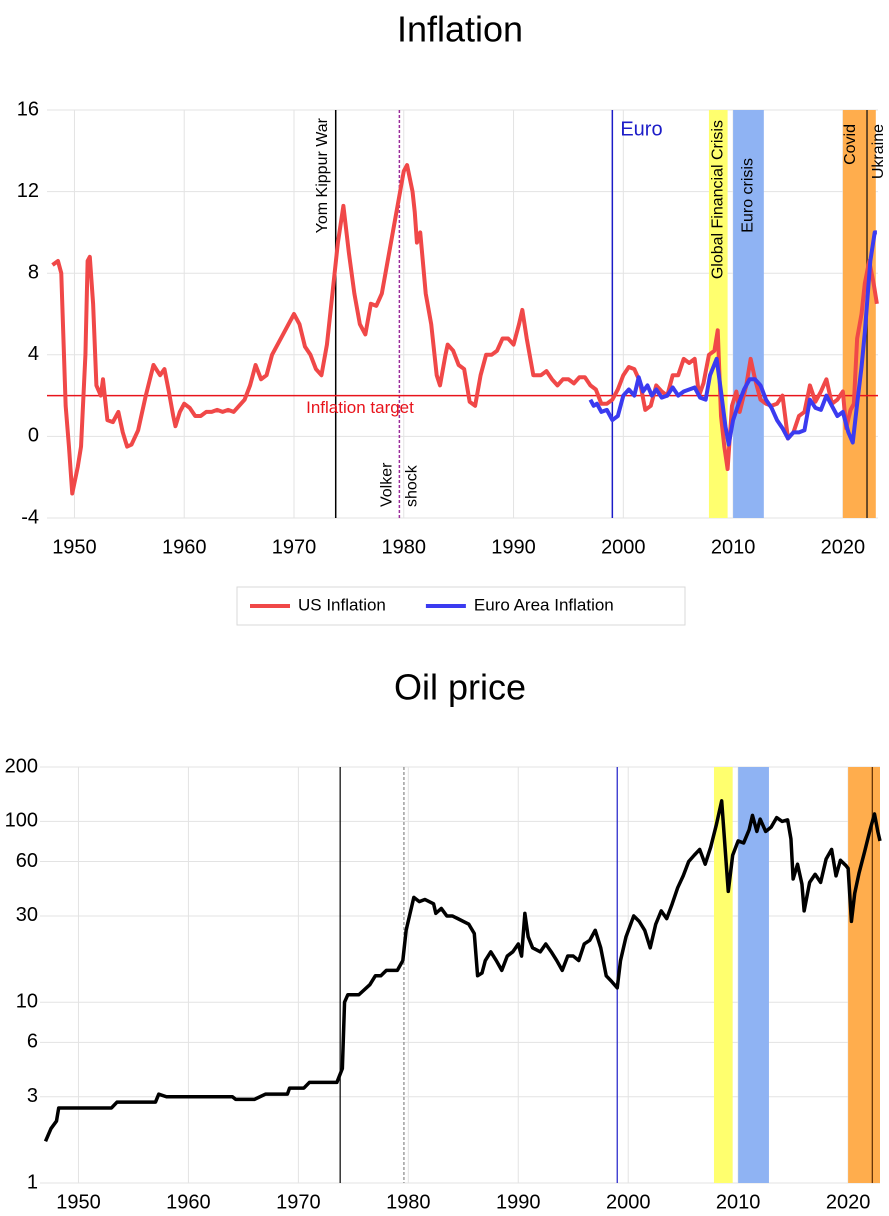 The height and width of the screenshot is (1216, 889). Describe the element at coordinates (460, 687) in the screenshot. I see `chart-title: Oil price` at that location.